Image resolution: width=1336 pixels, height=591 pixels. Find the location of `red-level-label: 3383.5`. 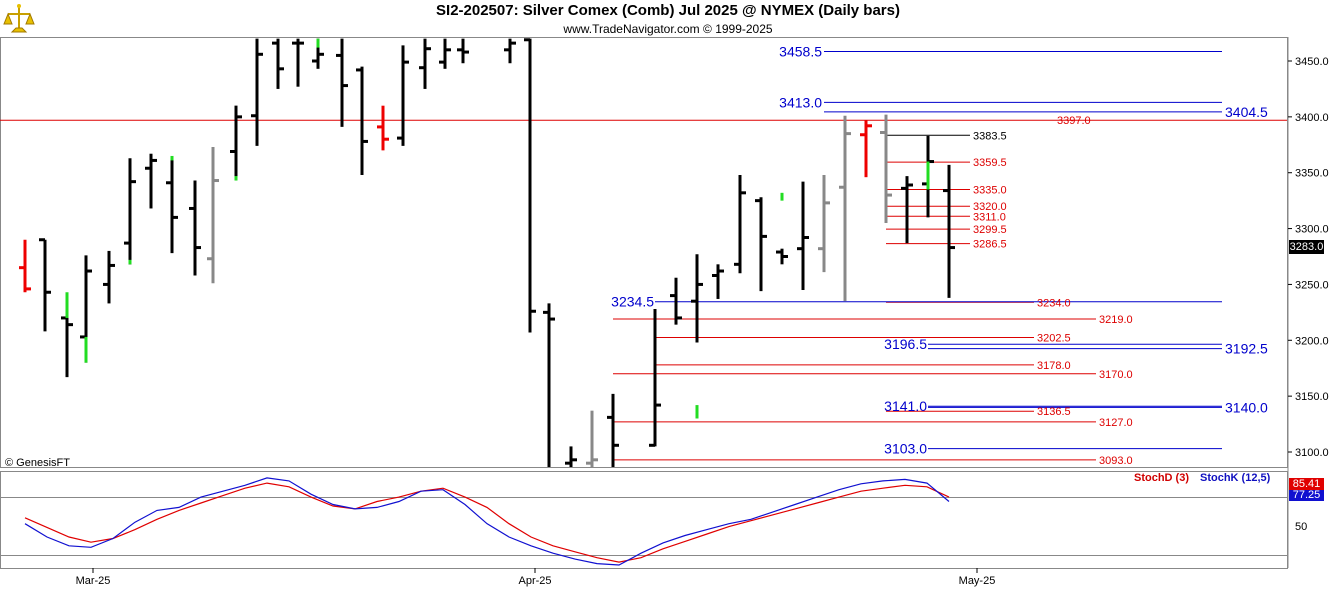

red-level-label: 3383.5 is located at coordinates (990, 136).